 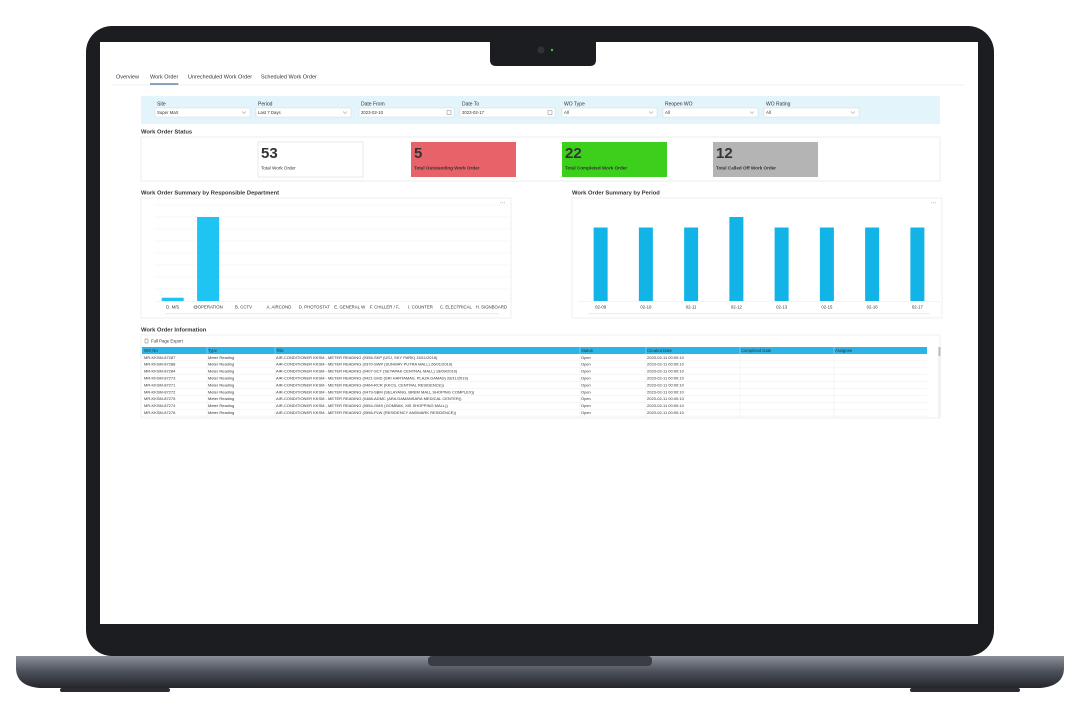 What do you see at coordinates (550, 112) in the screenshot?
I see `calendar-icon` at bounding box center [550, 112].